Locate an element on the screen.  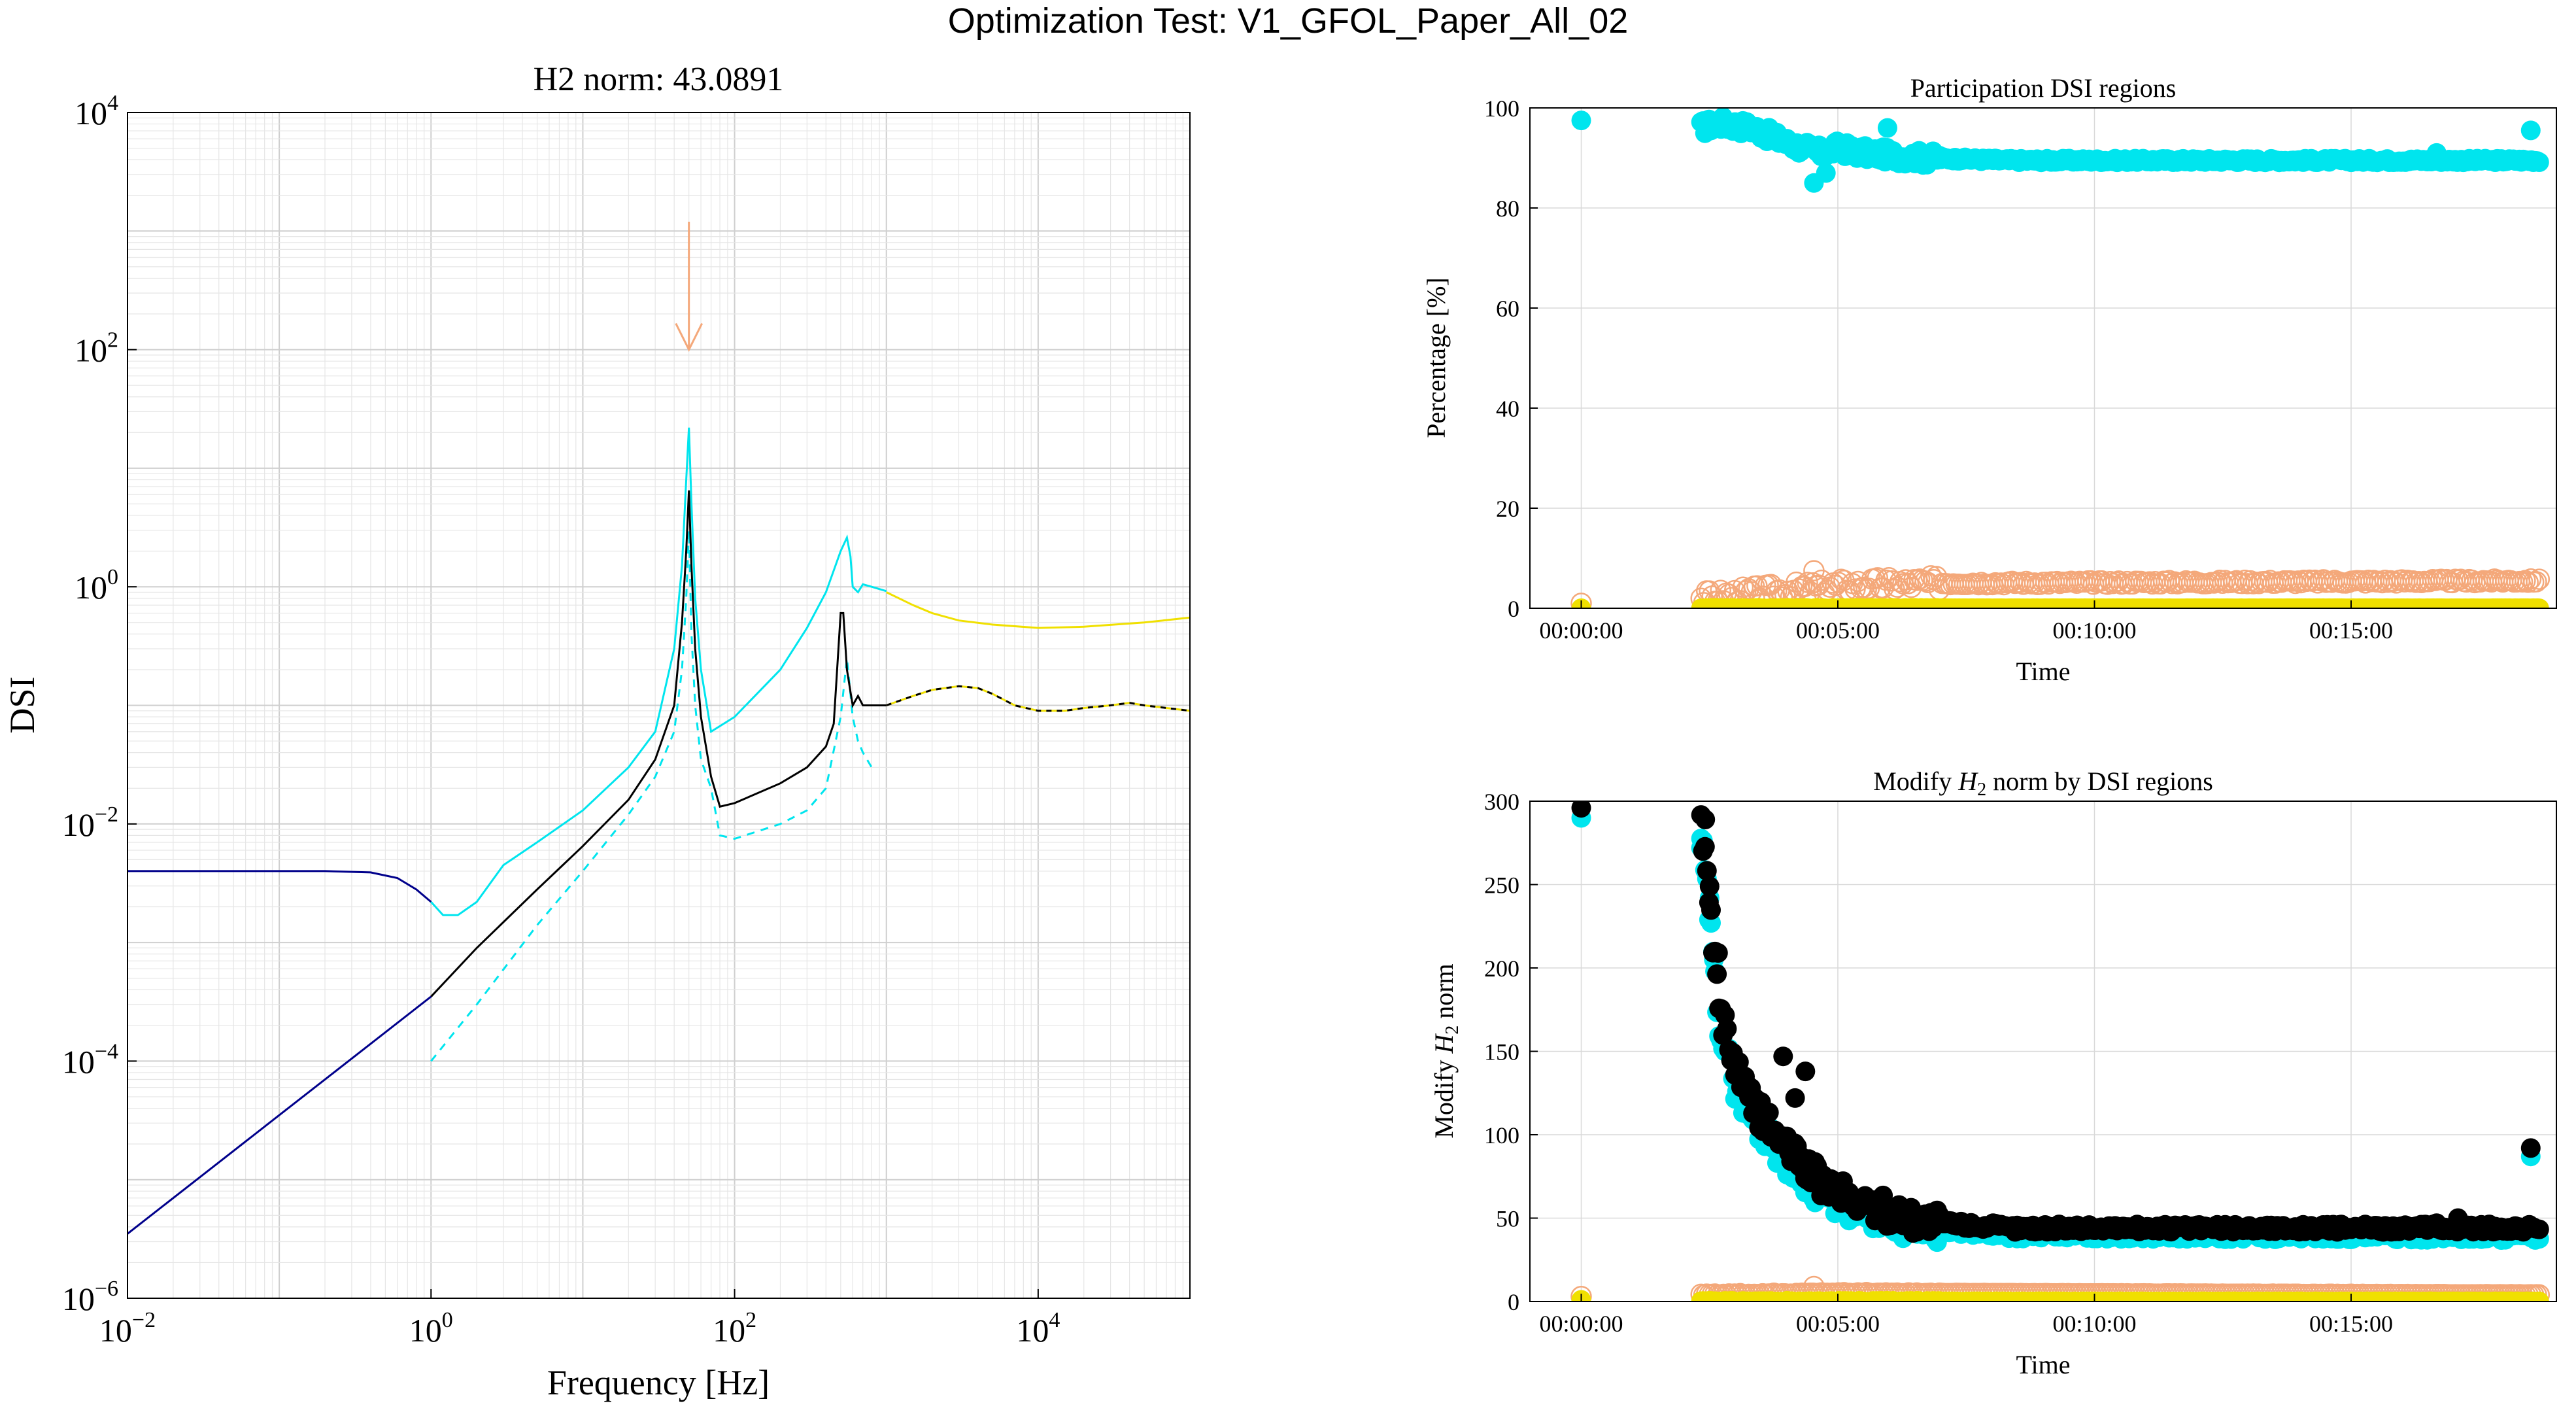
participation-ylabel: Percentage [%] is located at coordinates (1436, 358).